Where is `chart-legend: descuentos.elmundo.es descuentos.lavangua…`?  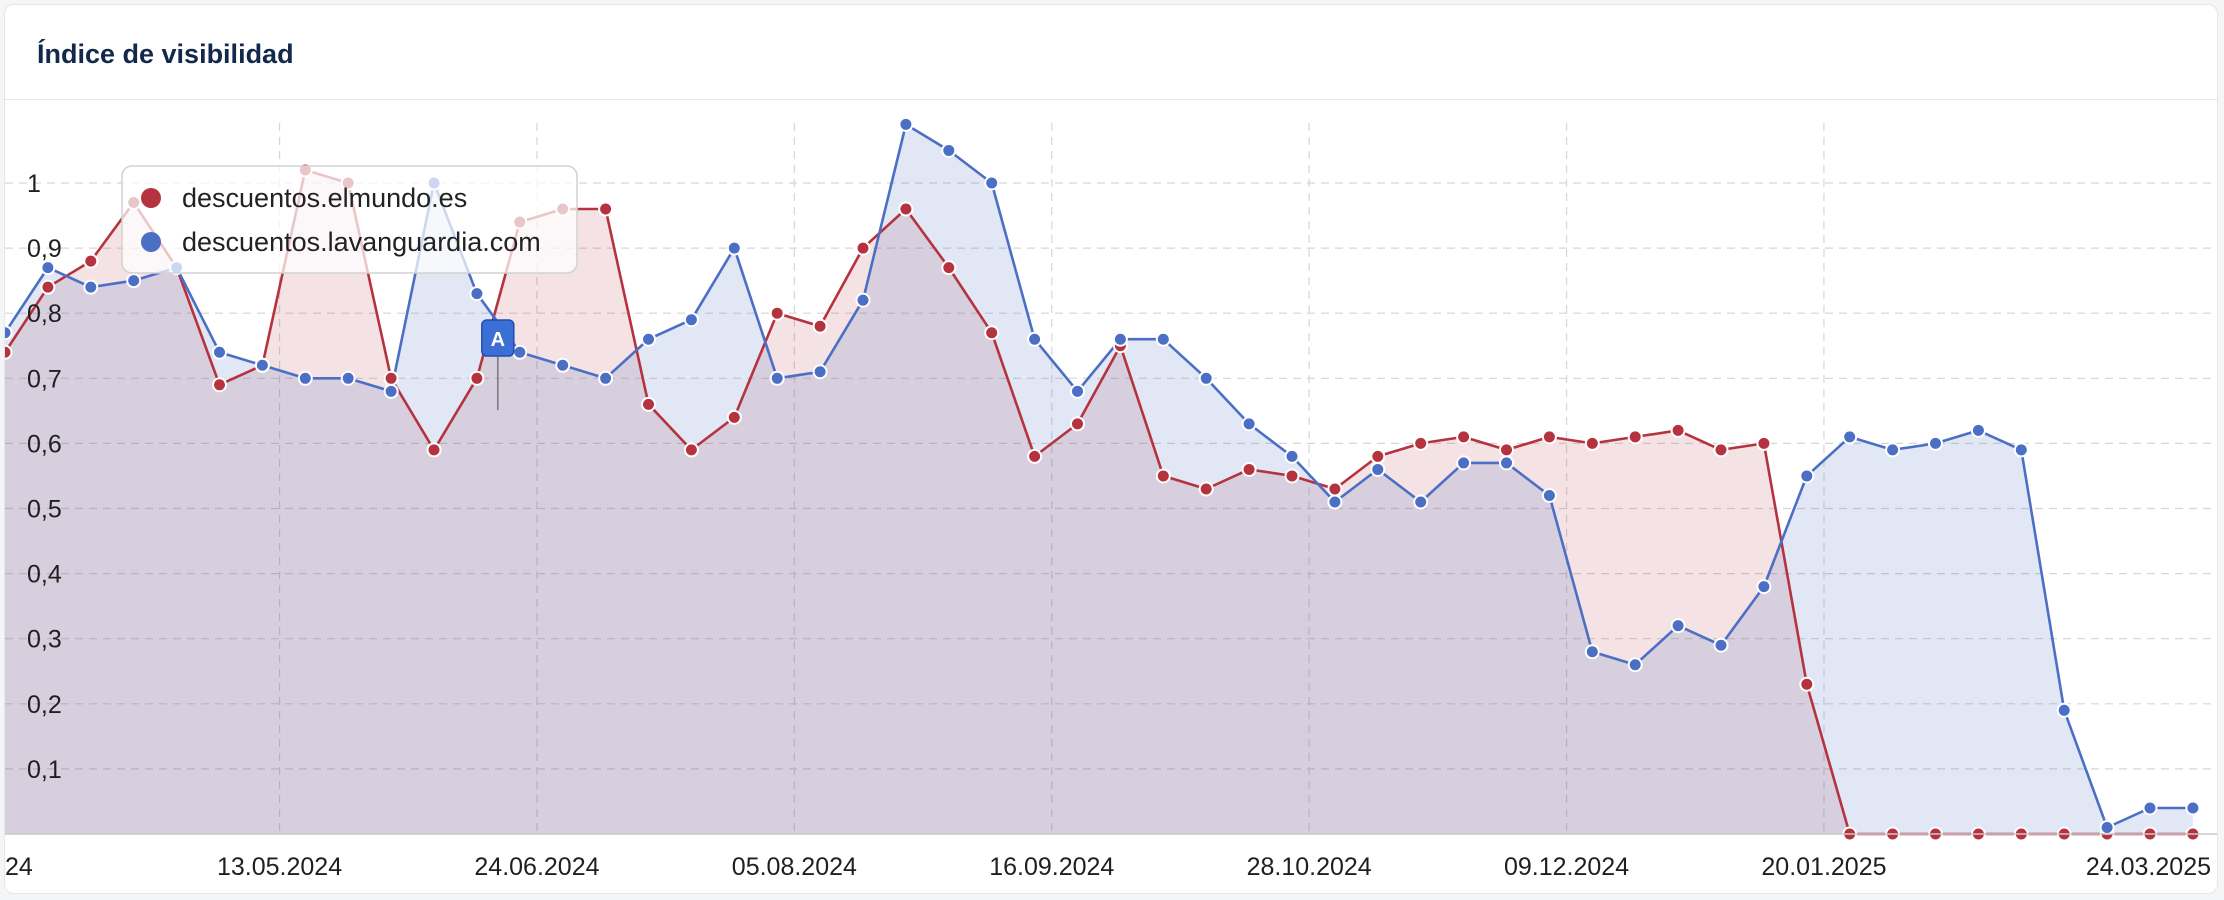
chart-legend: descuentos.elmundo.es descuentos.lavangua… is located at coordinates (349, 219).